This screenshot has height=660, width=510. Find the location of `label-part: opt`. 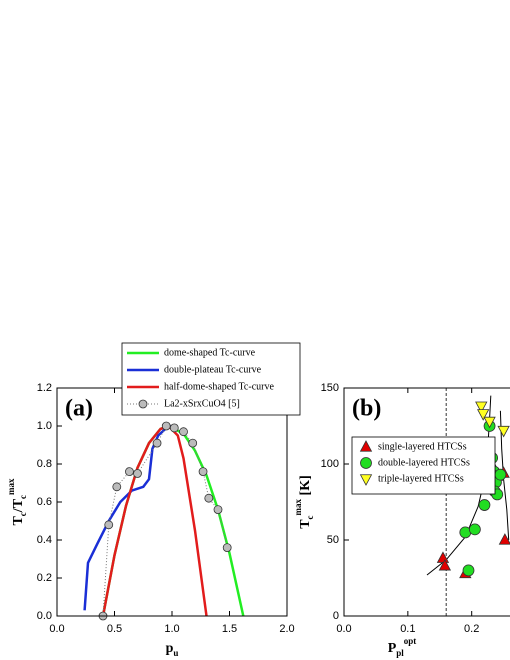

label-part: opt is located at coordinates (410, 641).